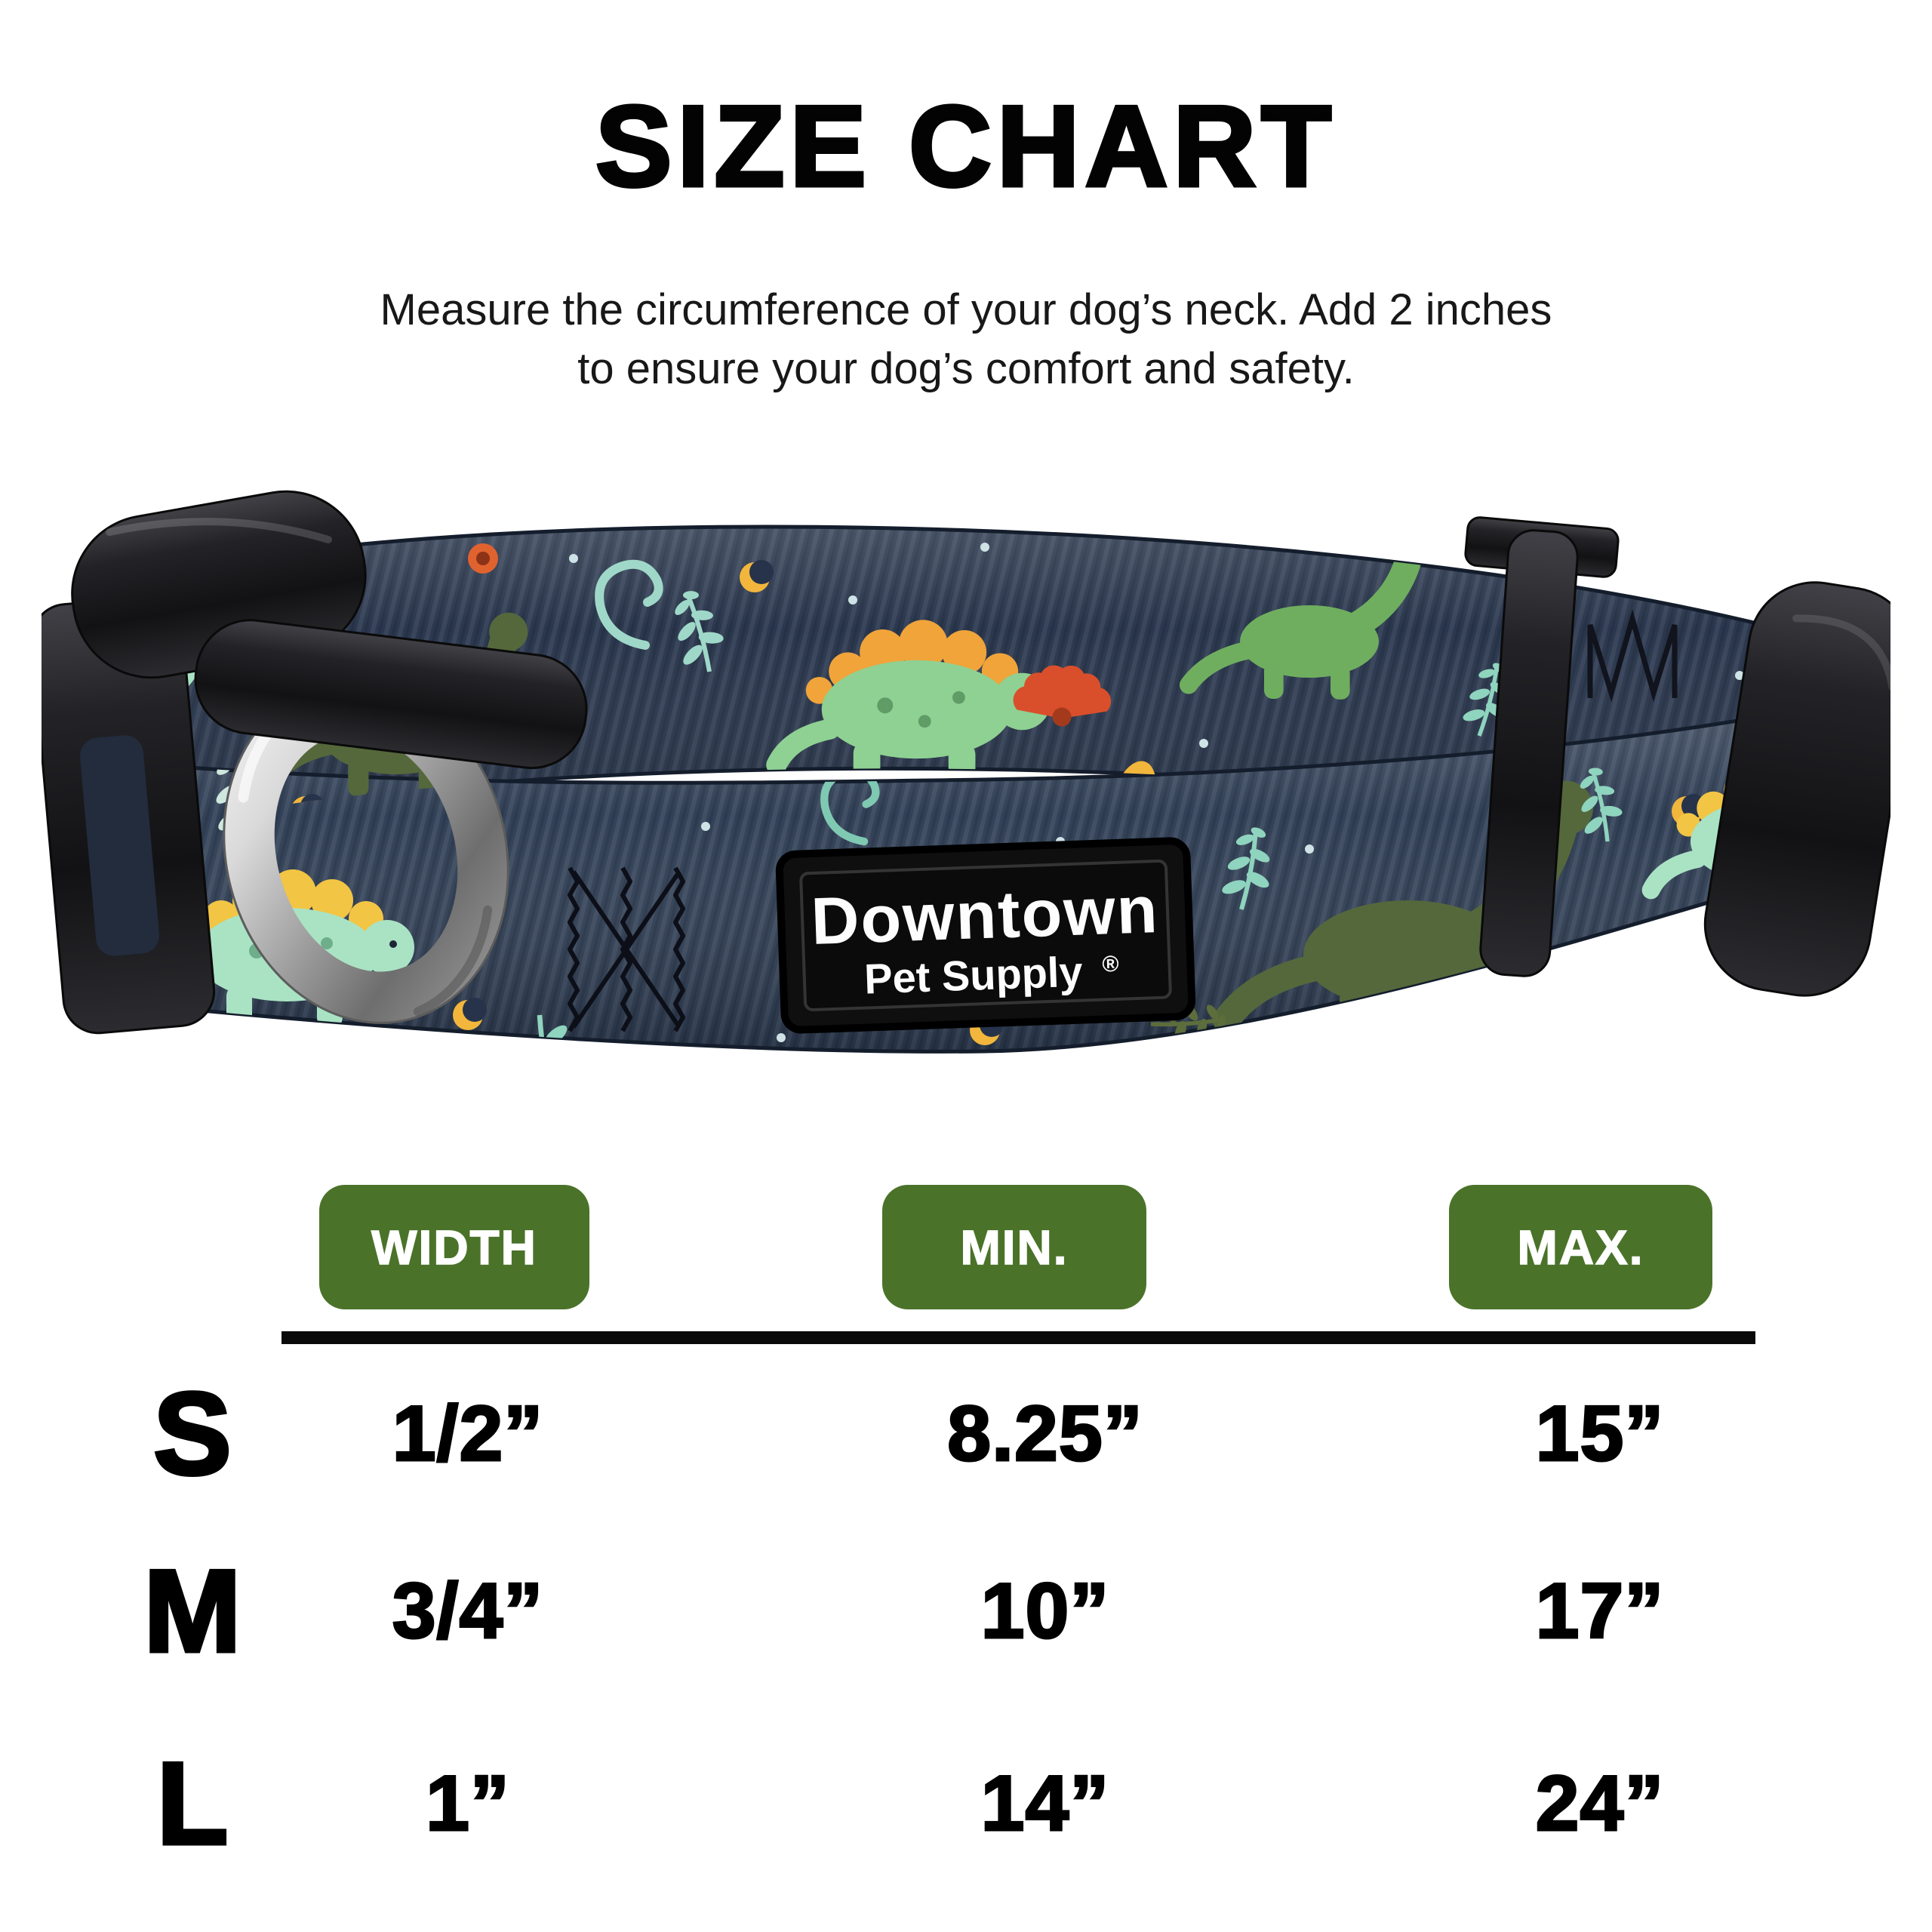 Image resolution: width=1932 pixels, height=1932 pixels. What do you see at coordinates (192, 1434) in the screenshot?
I see `row-s-label: S` at bounding box center [192, 1434].